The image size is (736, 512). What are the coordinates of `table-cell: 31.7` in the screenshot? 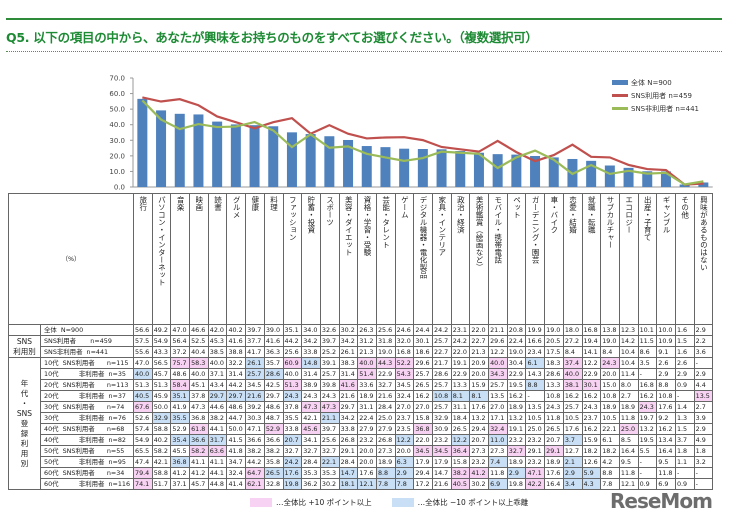 It's located at (217, 440).